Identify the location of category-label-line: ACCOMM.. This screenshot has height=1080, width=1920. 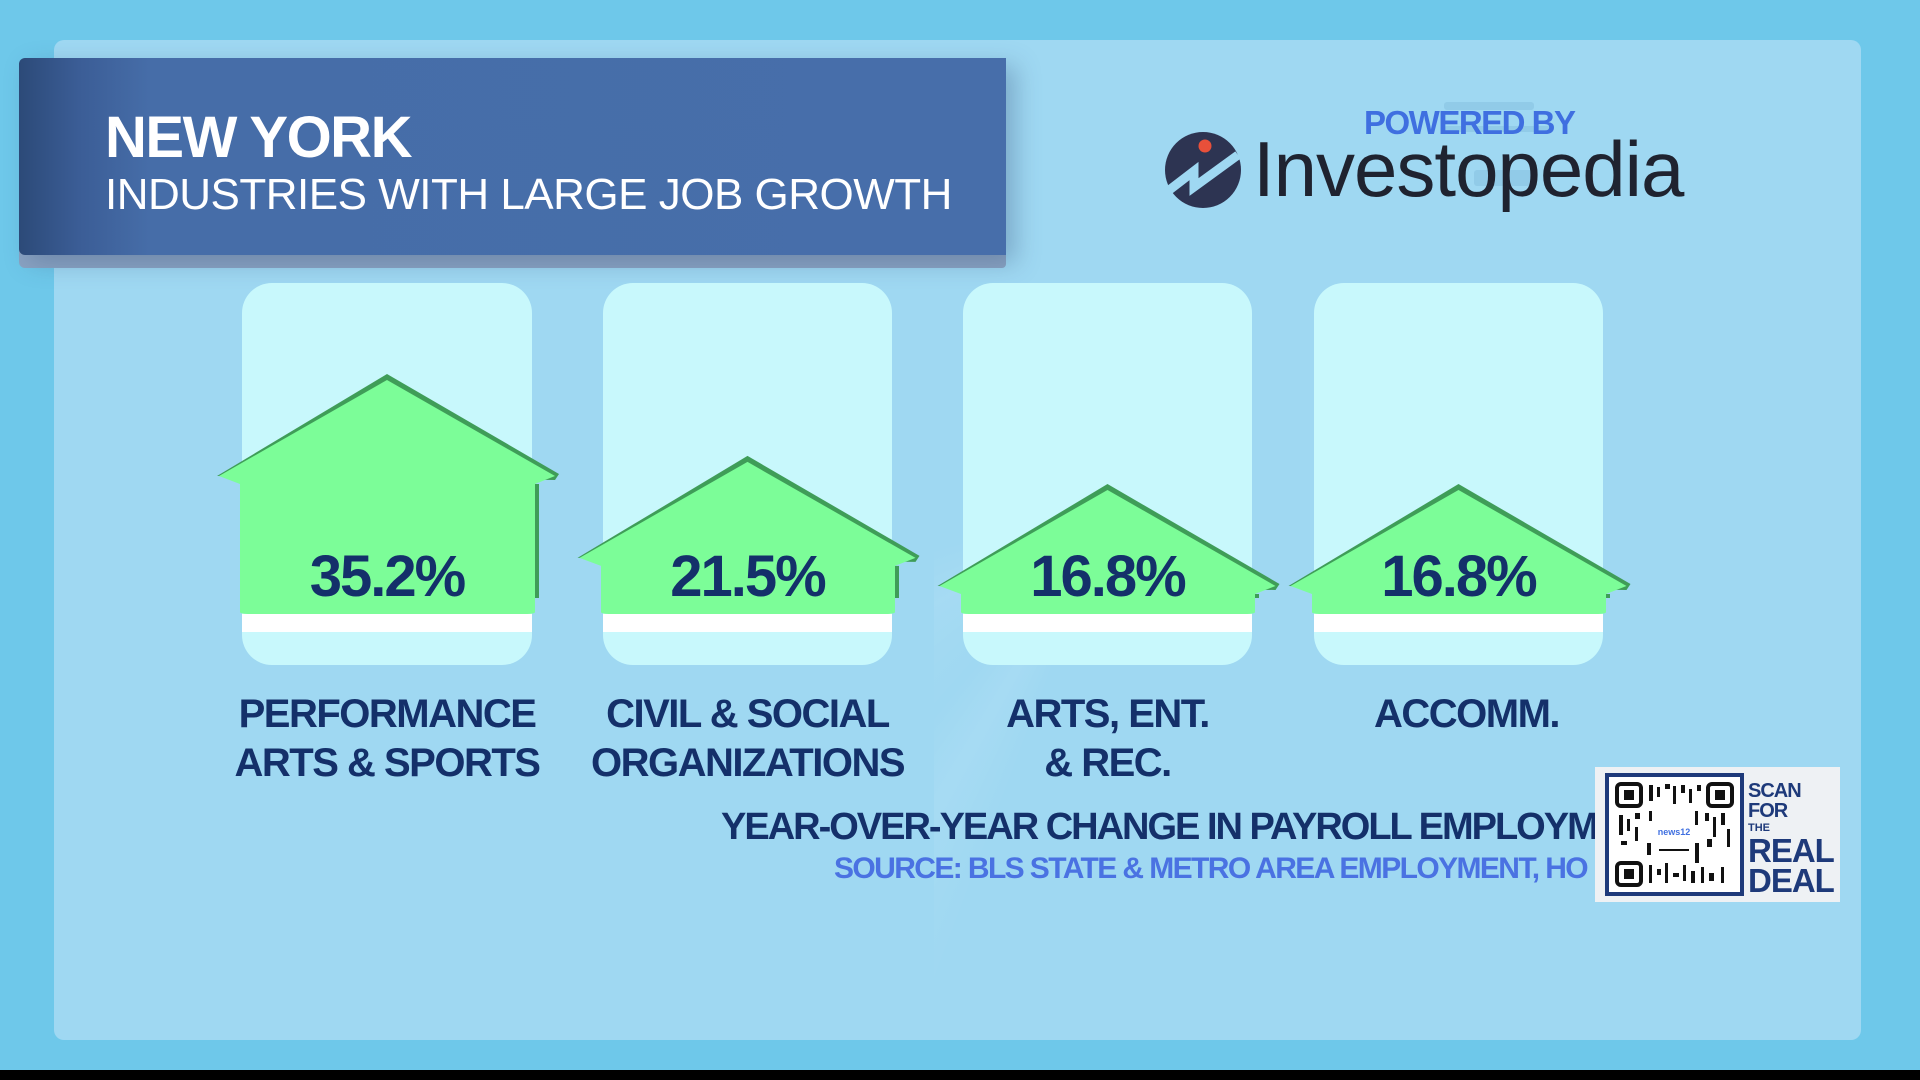
(1467, 714).